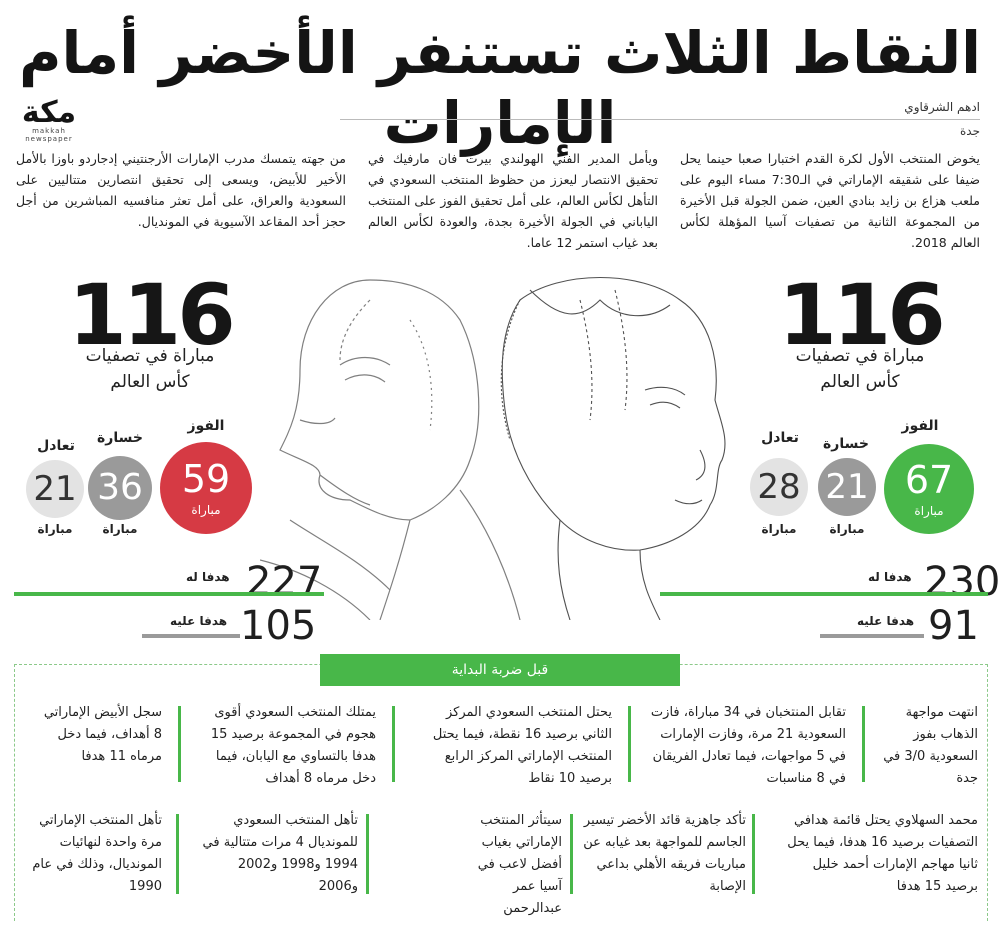 This screenshot has width=1000, height=927. I want to click on ksa-loss-label: خسارة, so click(846, 444).